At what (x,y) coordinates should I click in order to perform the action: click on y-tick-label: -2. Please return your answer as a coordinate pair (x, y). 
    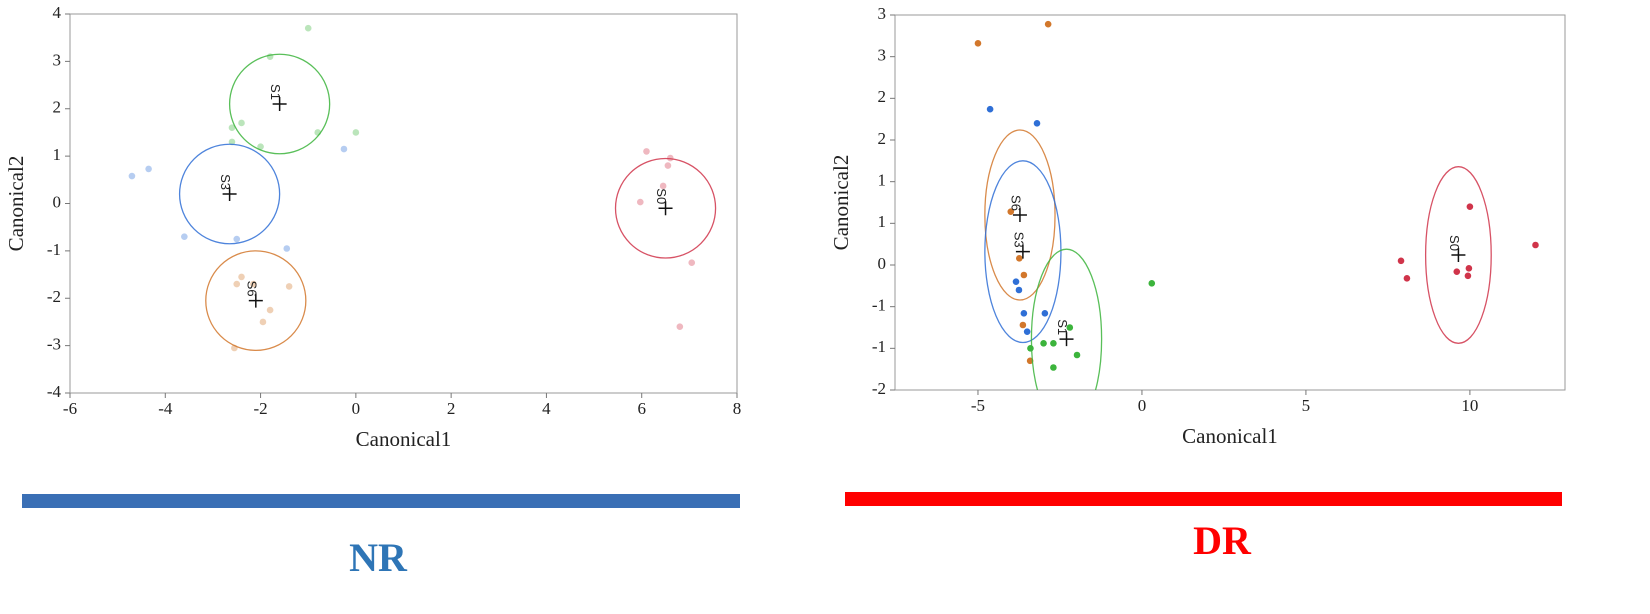
    Looking at the image, I should click on (54, 296).